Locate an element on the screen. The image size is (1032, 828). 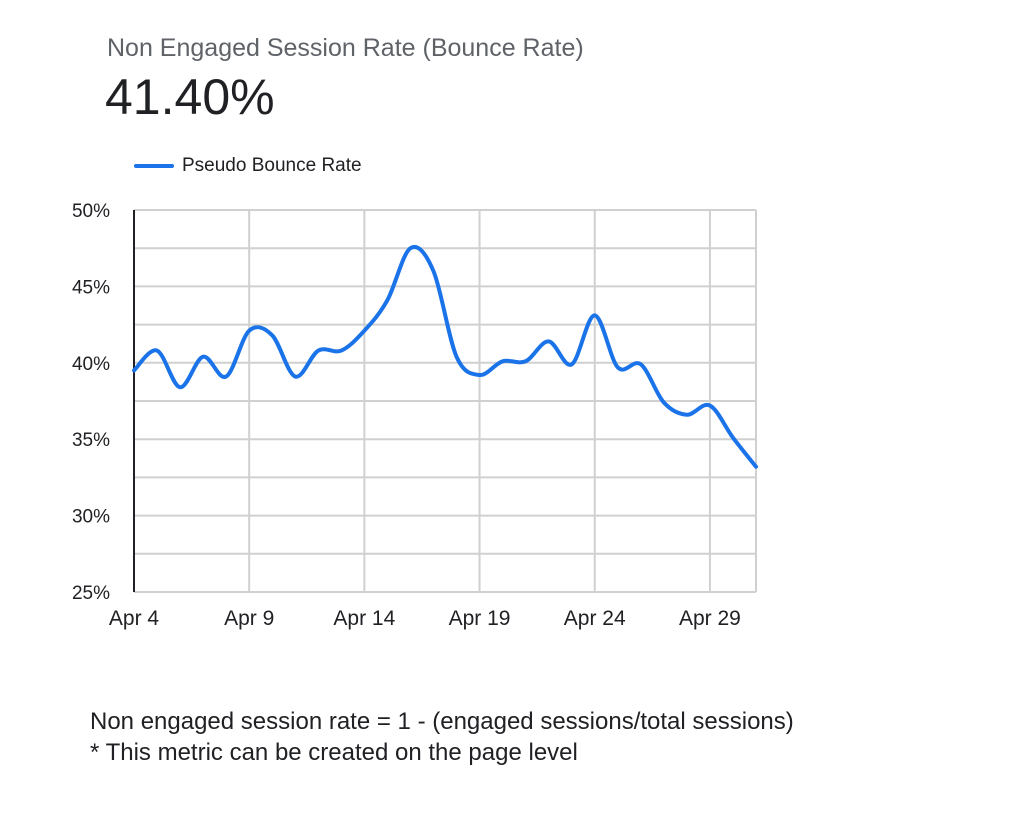
x-tick-label: Apr 24 is located at coordinates (595, 618).